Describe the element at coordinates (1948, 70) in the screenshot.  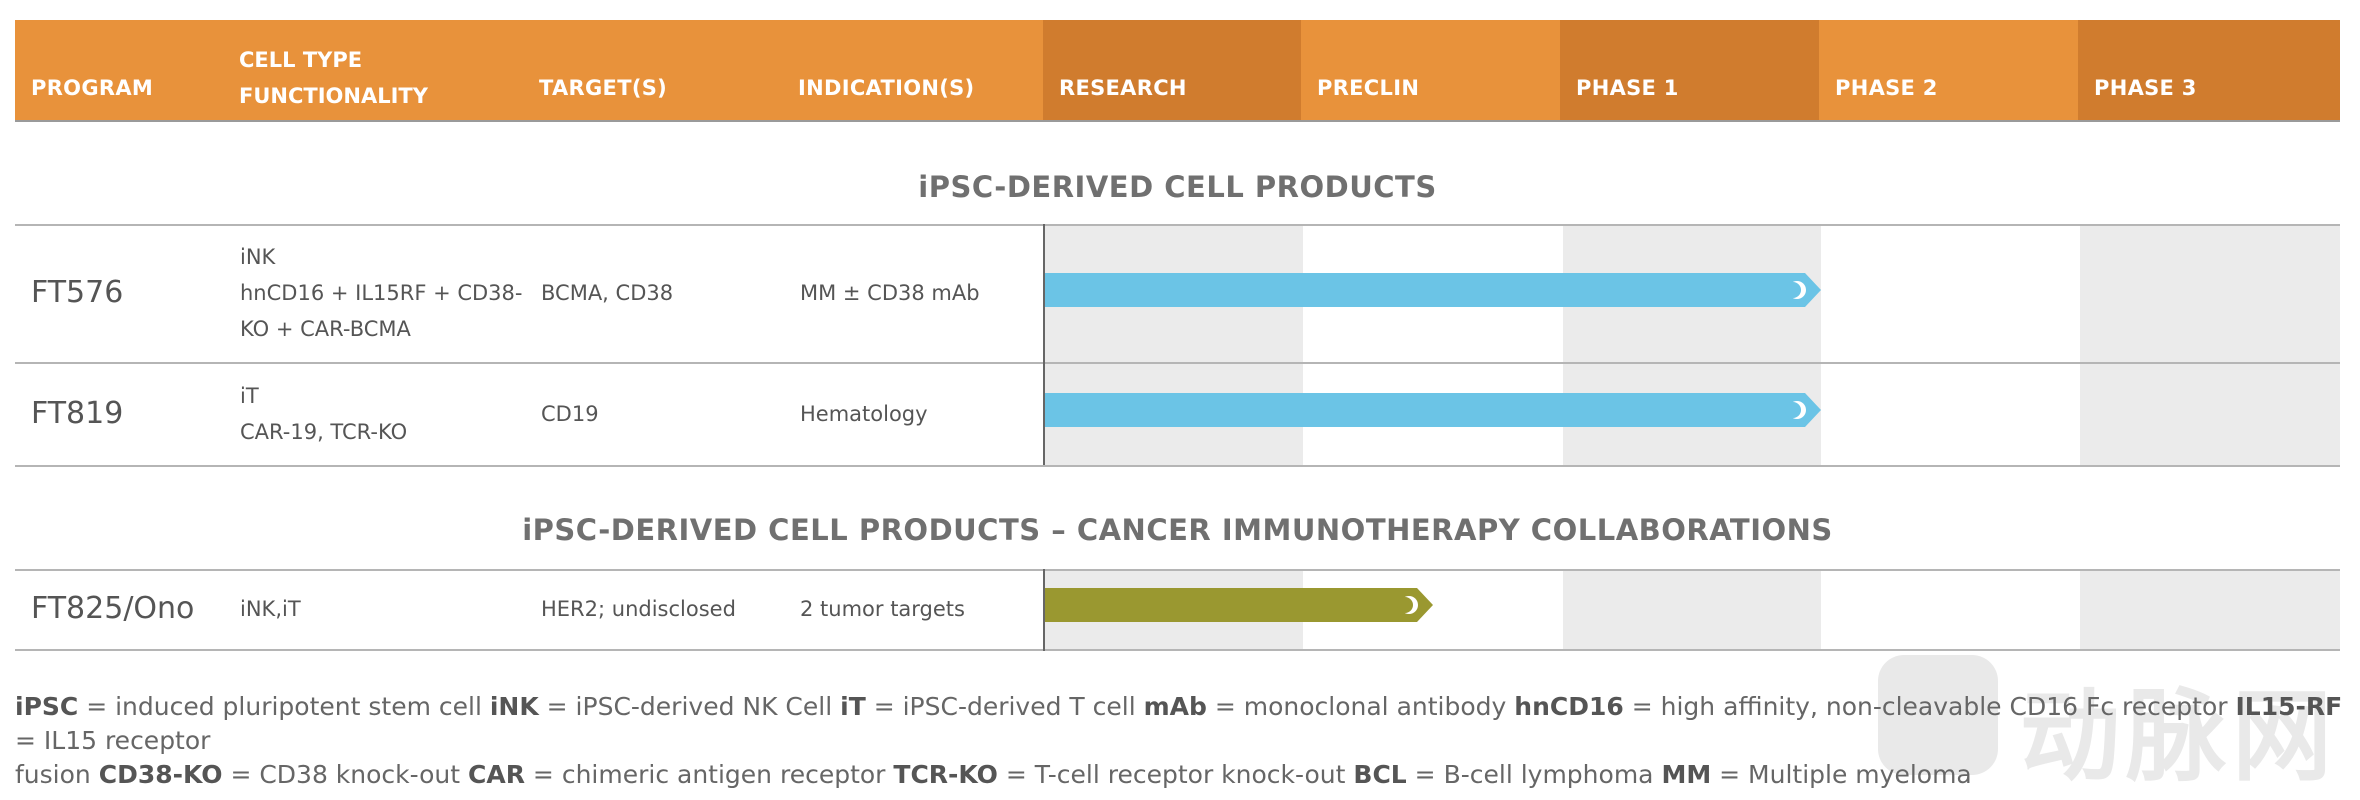
I see `header-col-phase2: PHASE 2` at that location.